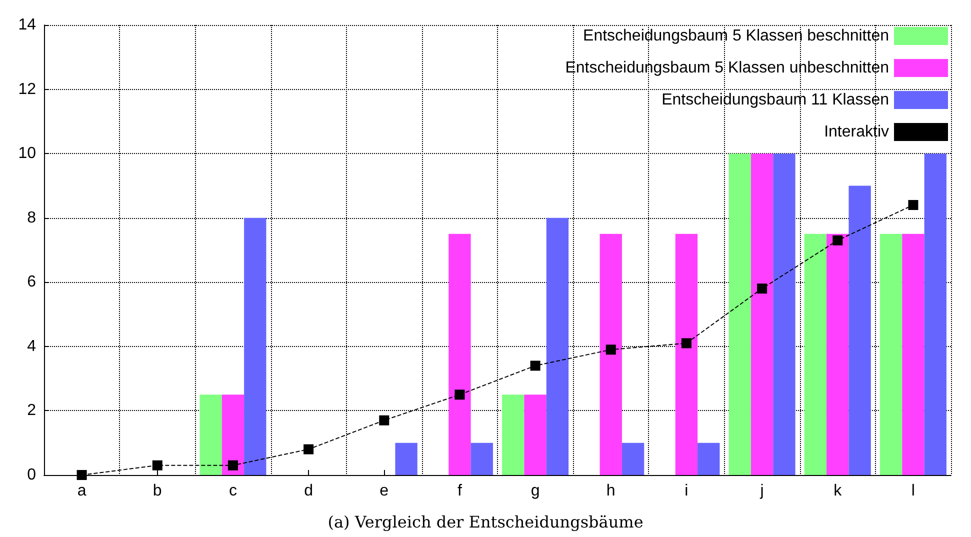 Image resolution: width=971 pixels, height=537 pixels. What do you see at coordinates (31, 282) in the screenshot?
I see `y-tick-label: 6` at bounding box center [31, 282].